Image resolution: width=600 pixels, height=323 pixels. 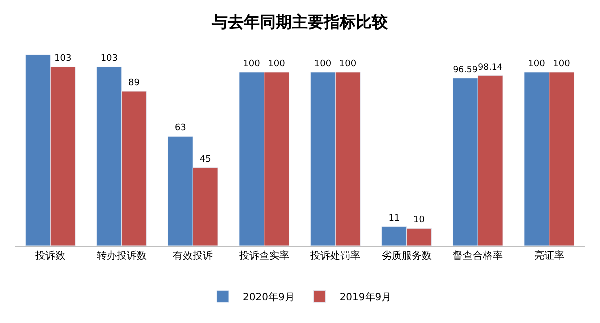 I want to click on chart-title: 与去年同期主要指标比较, so click(x=300, y=22).